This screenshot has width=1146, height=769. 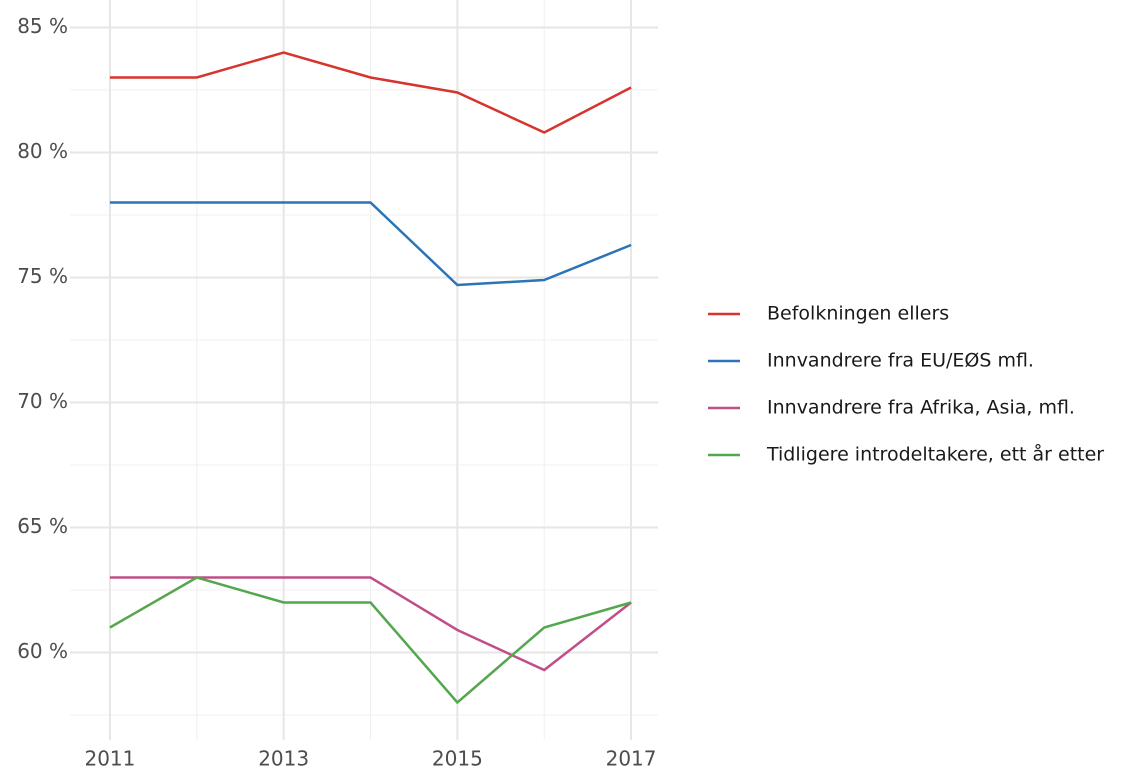 I want to click on y-tick-label: 65 %, so click(x=42, y=526).